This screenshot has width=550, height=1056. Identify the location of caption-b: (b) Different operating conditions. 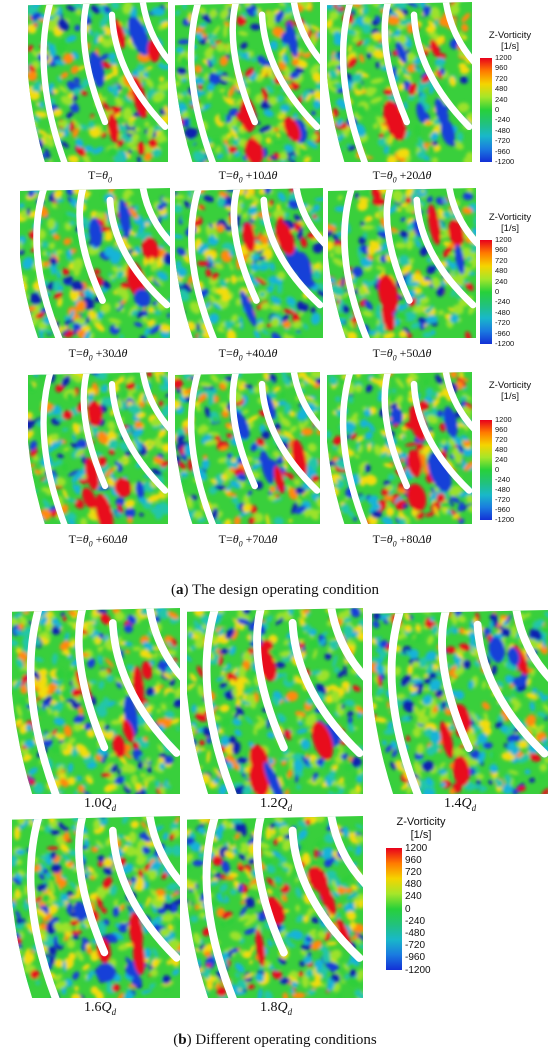
(275, 1040).